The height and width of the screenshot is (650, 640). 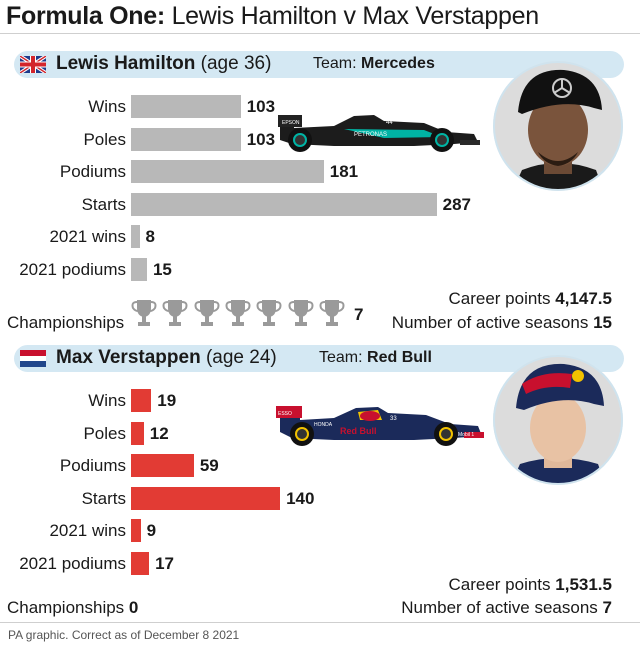 What do you see at coordinates (499, 298) in the screenshot?
I see `hamilton-career-points-label: Career points` at bounding box center [499, 298].